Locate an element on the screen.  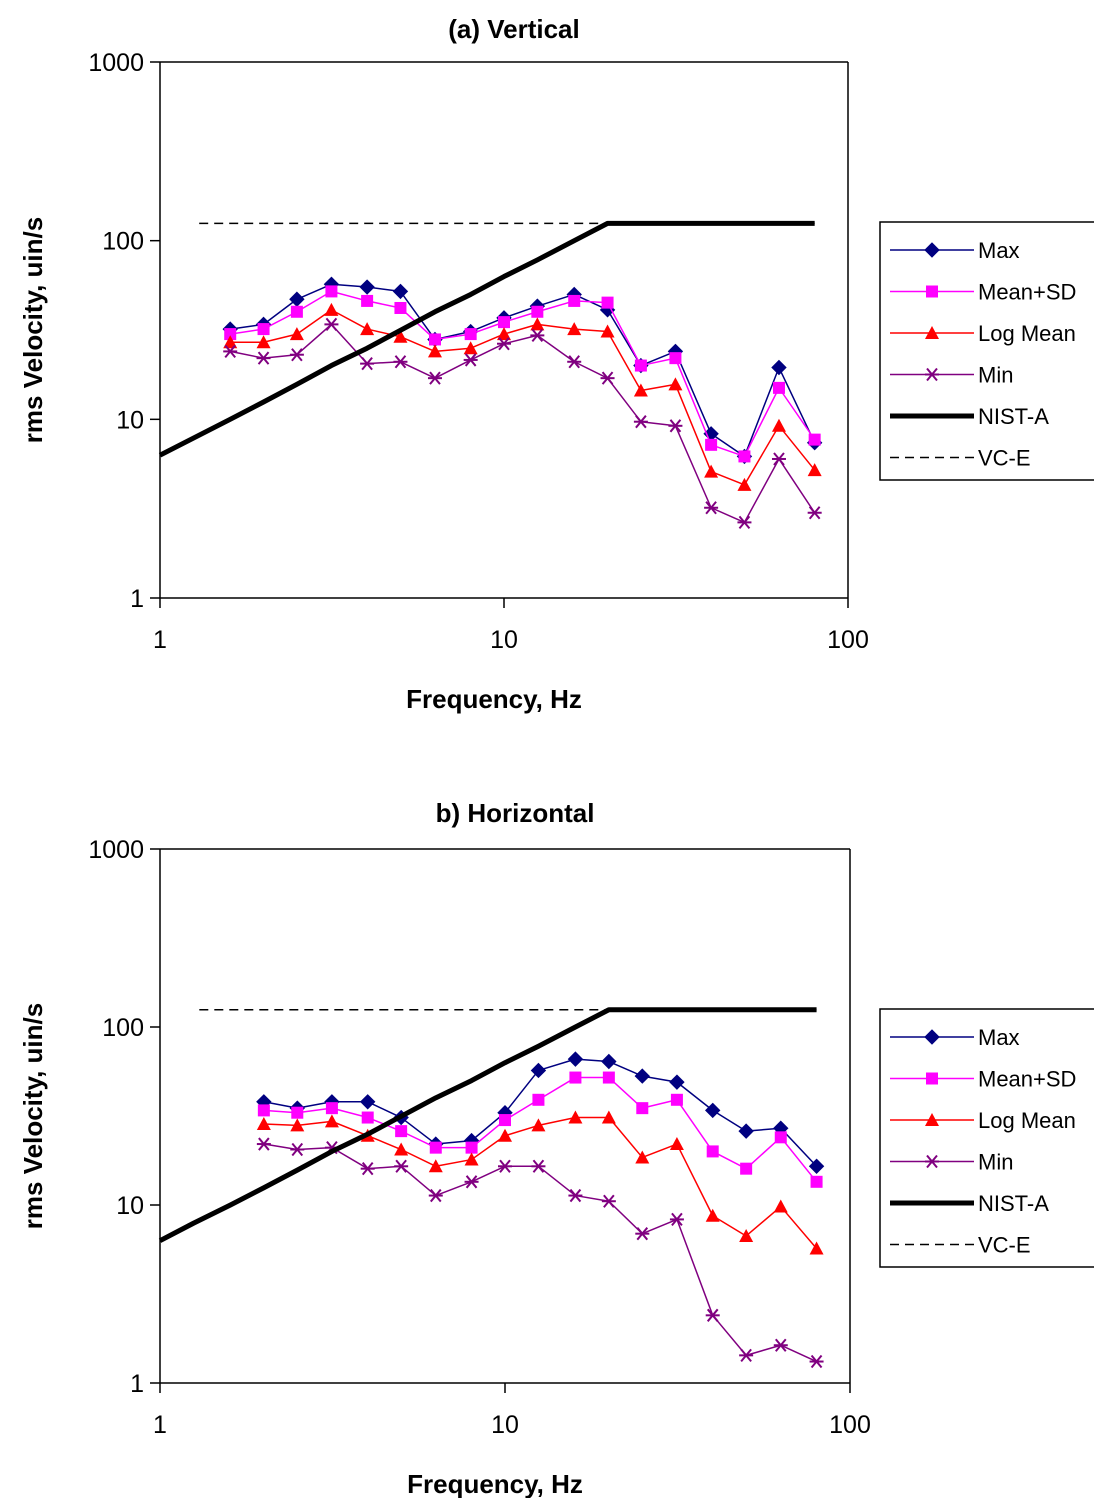
series-min is located at coordinates (522, 423).